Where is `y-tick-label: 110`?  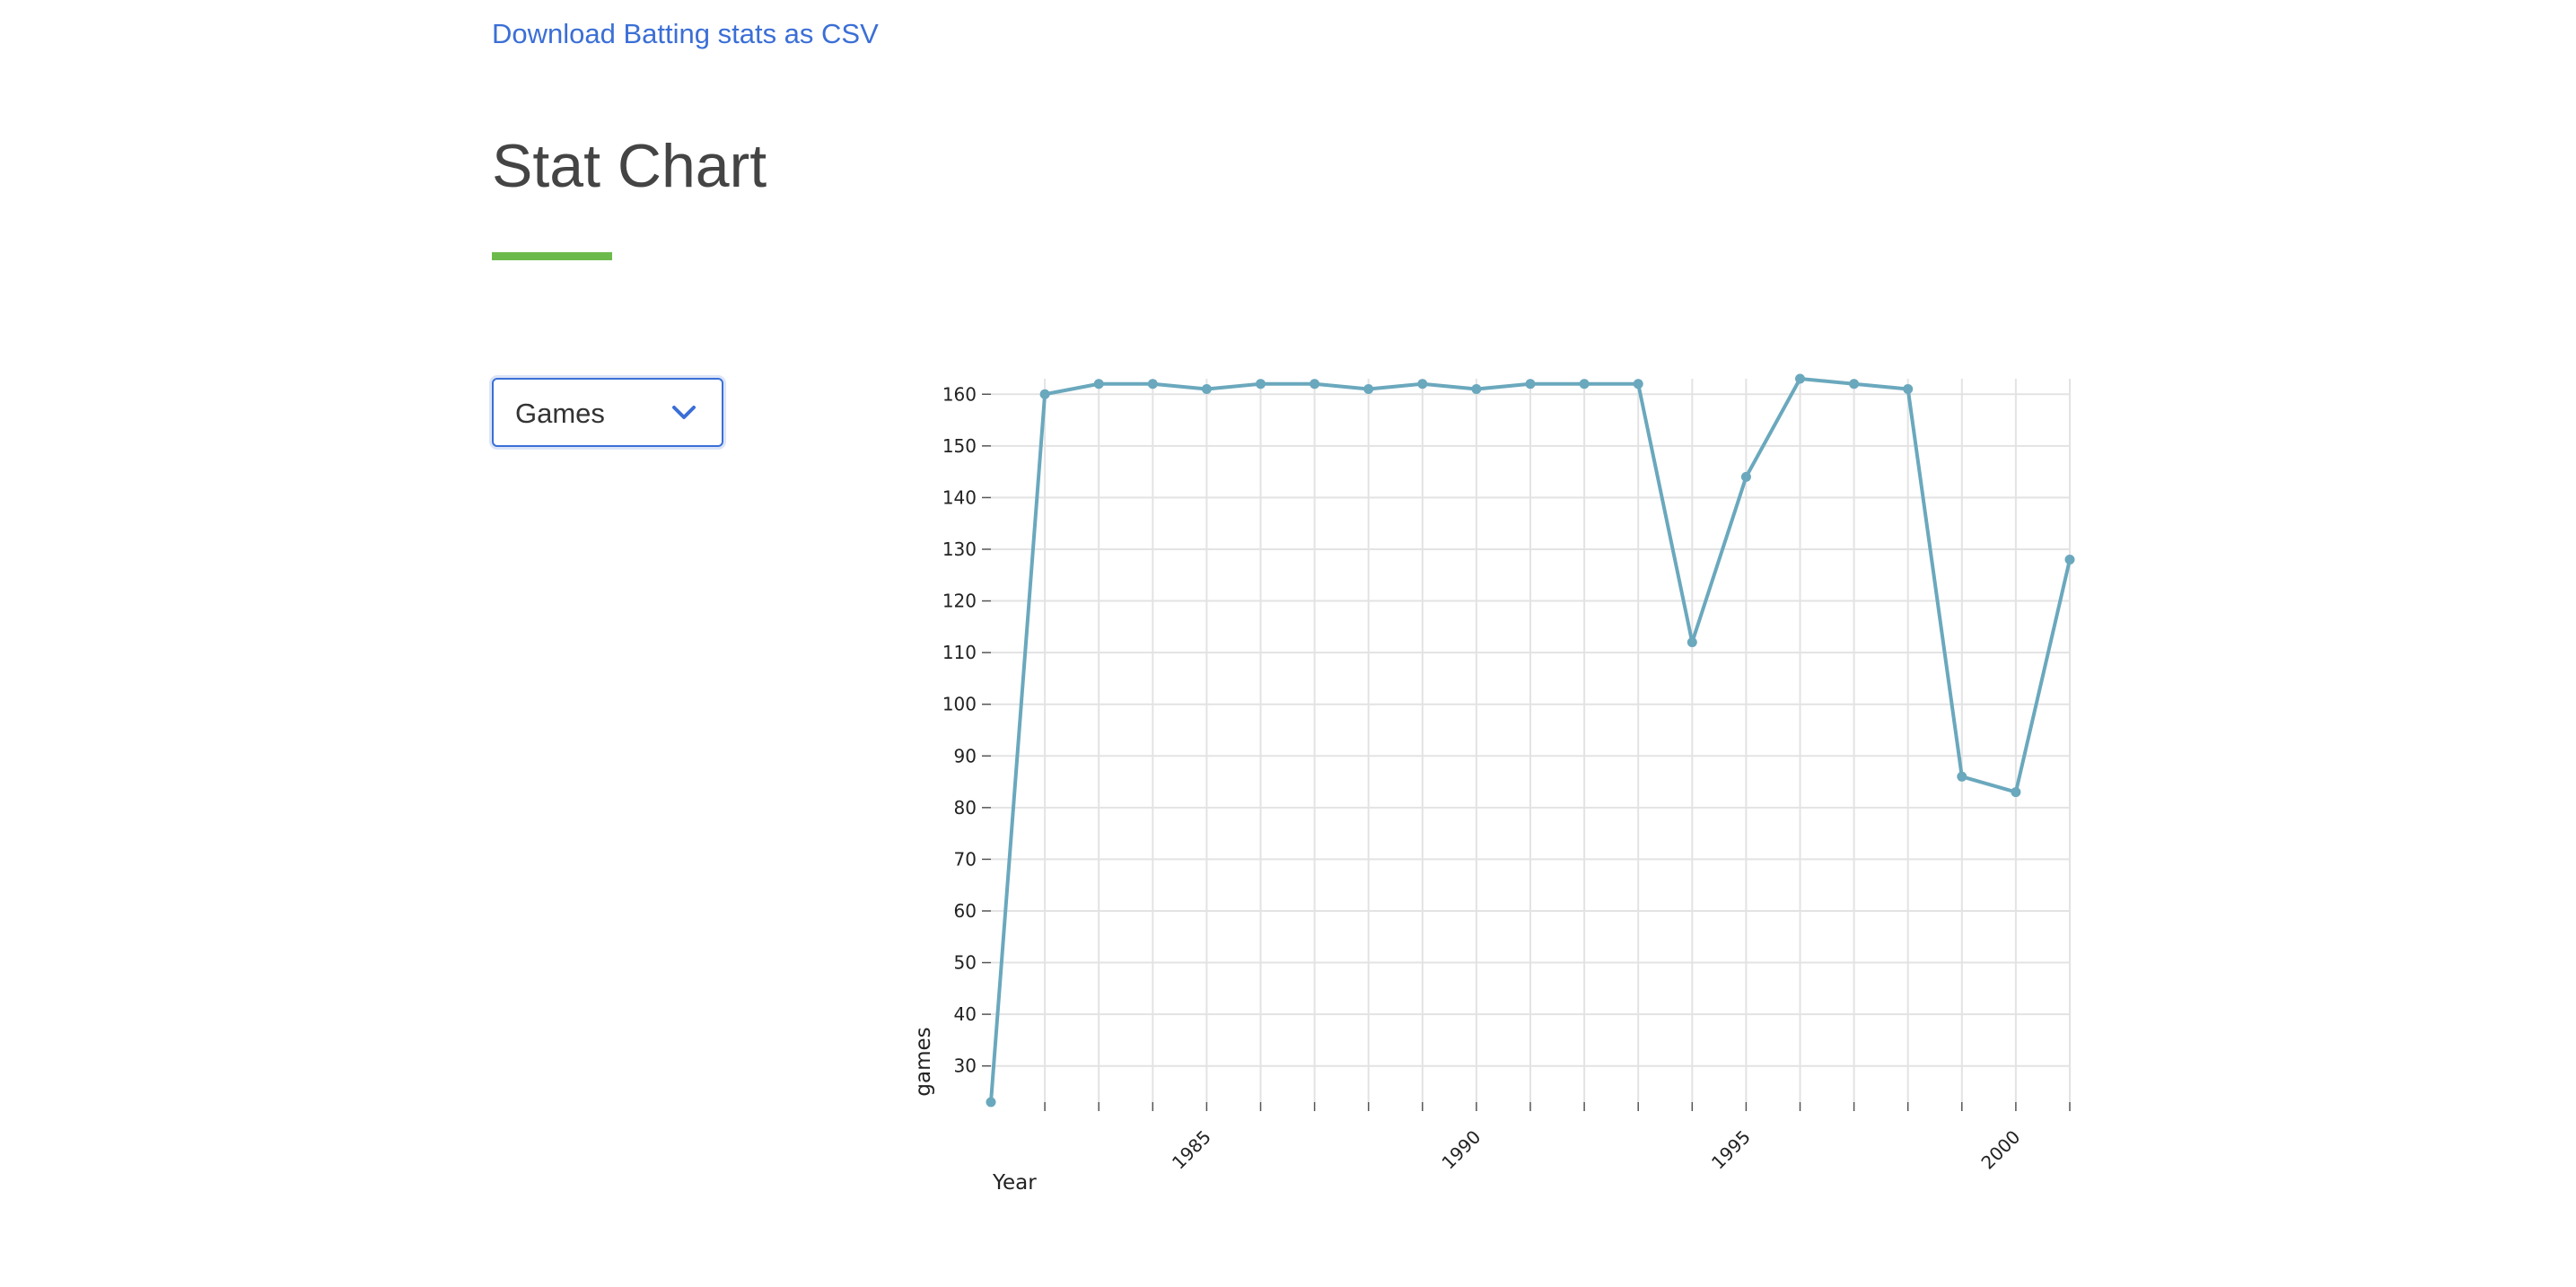 y-tick-label: 110 is located at coordinates (959, 652).